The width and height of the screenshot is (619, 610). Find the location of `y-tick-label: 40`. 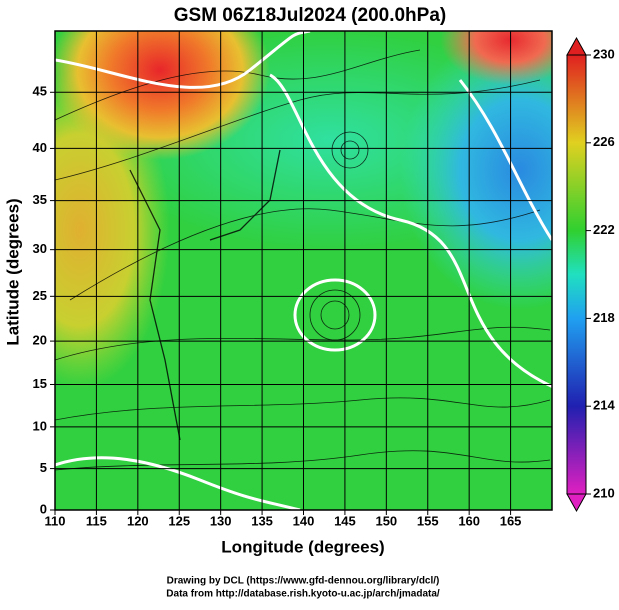

y-tick-label: 40 is located at coordinates (40, 147).